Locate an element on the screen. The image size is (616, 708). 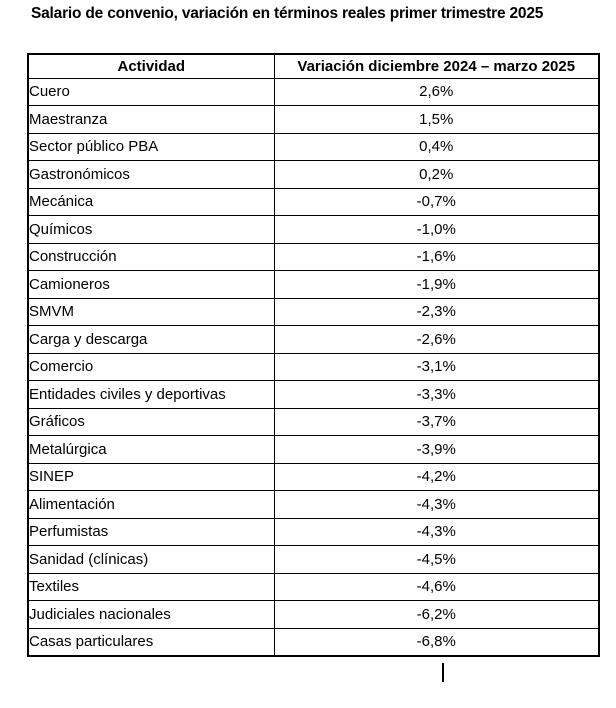
activity-cell: Construcción is located at coordinates (151, 256).